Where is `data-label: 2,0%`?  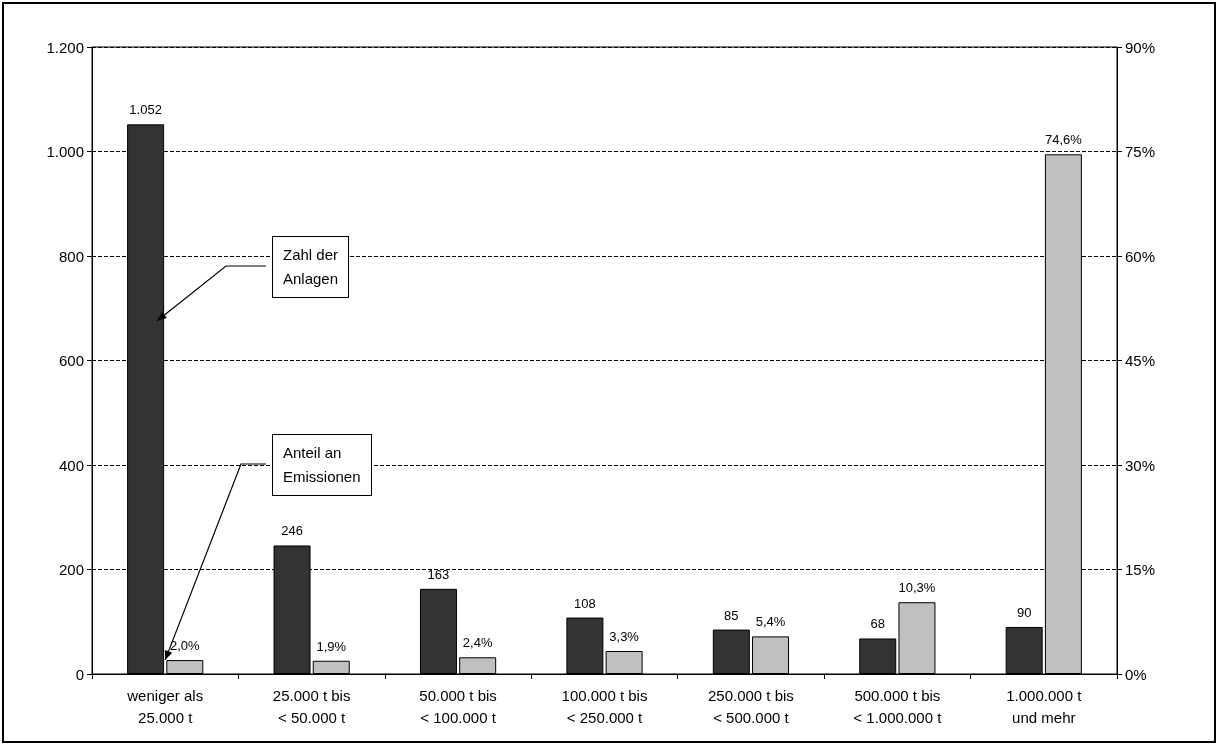
data-label: 2,0% is located at coordinates (185, 646).